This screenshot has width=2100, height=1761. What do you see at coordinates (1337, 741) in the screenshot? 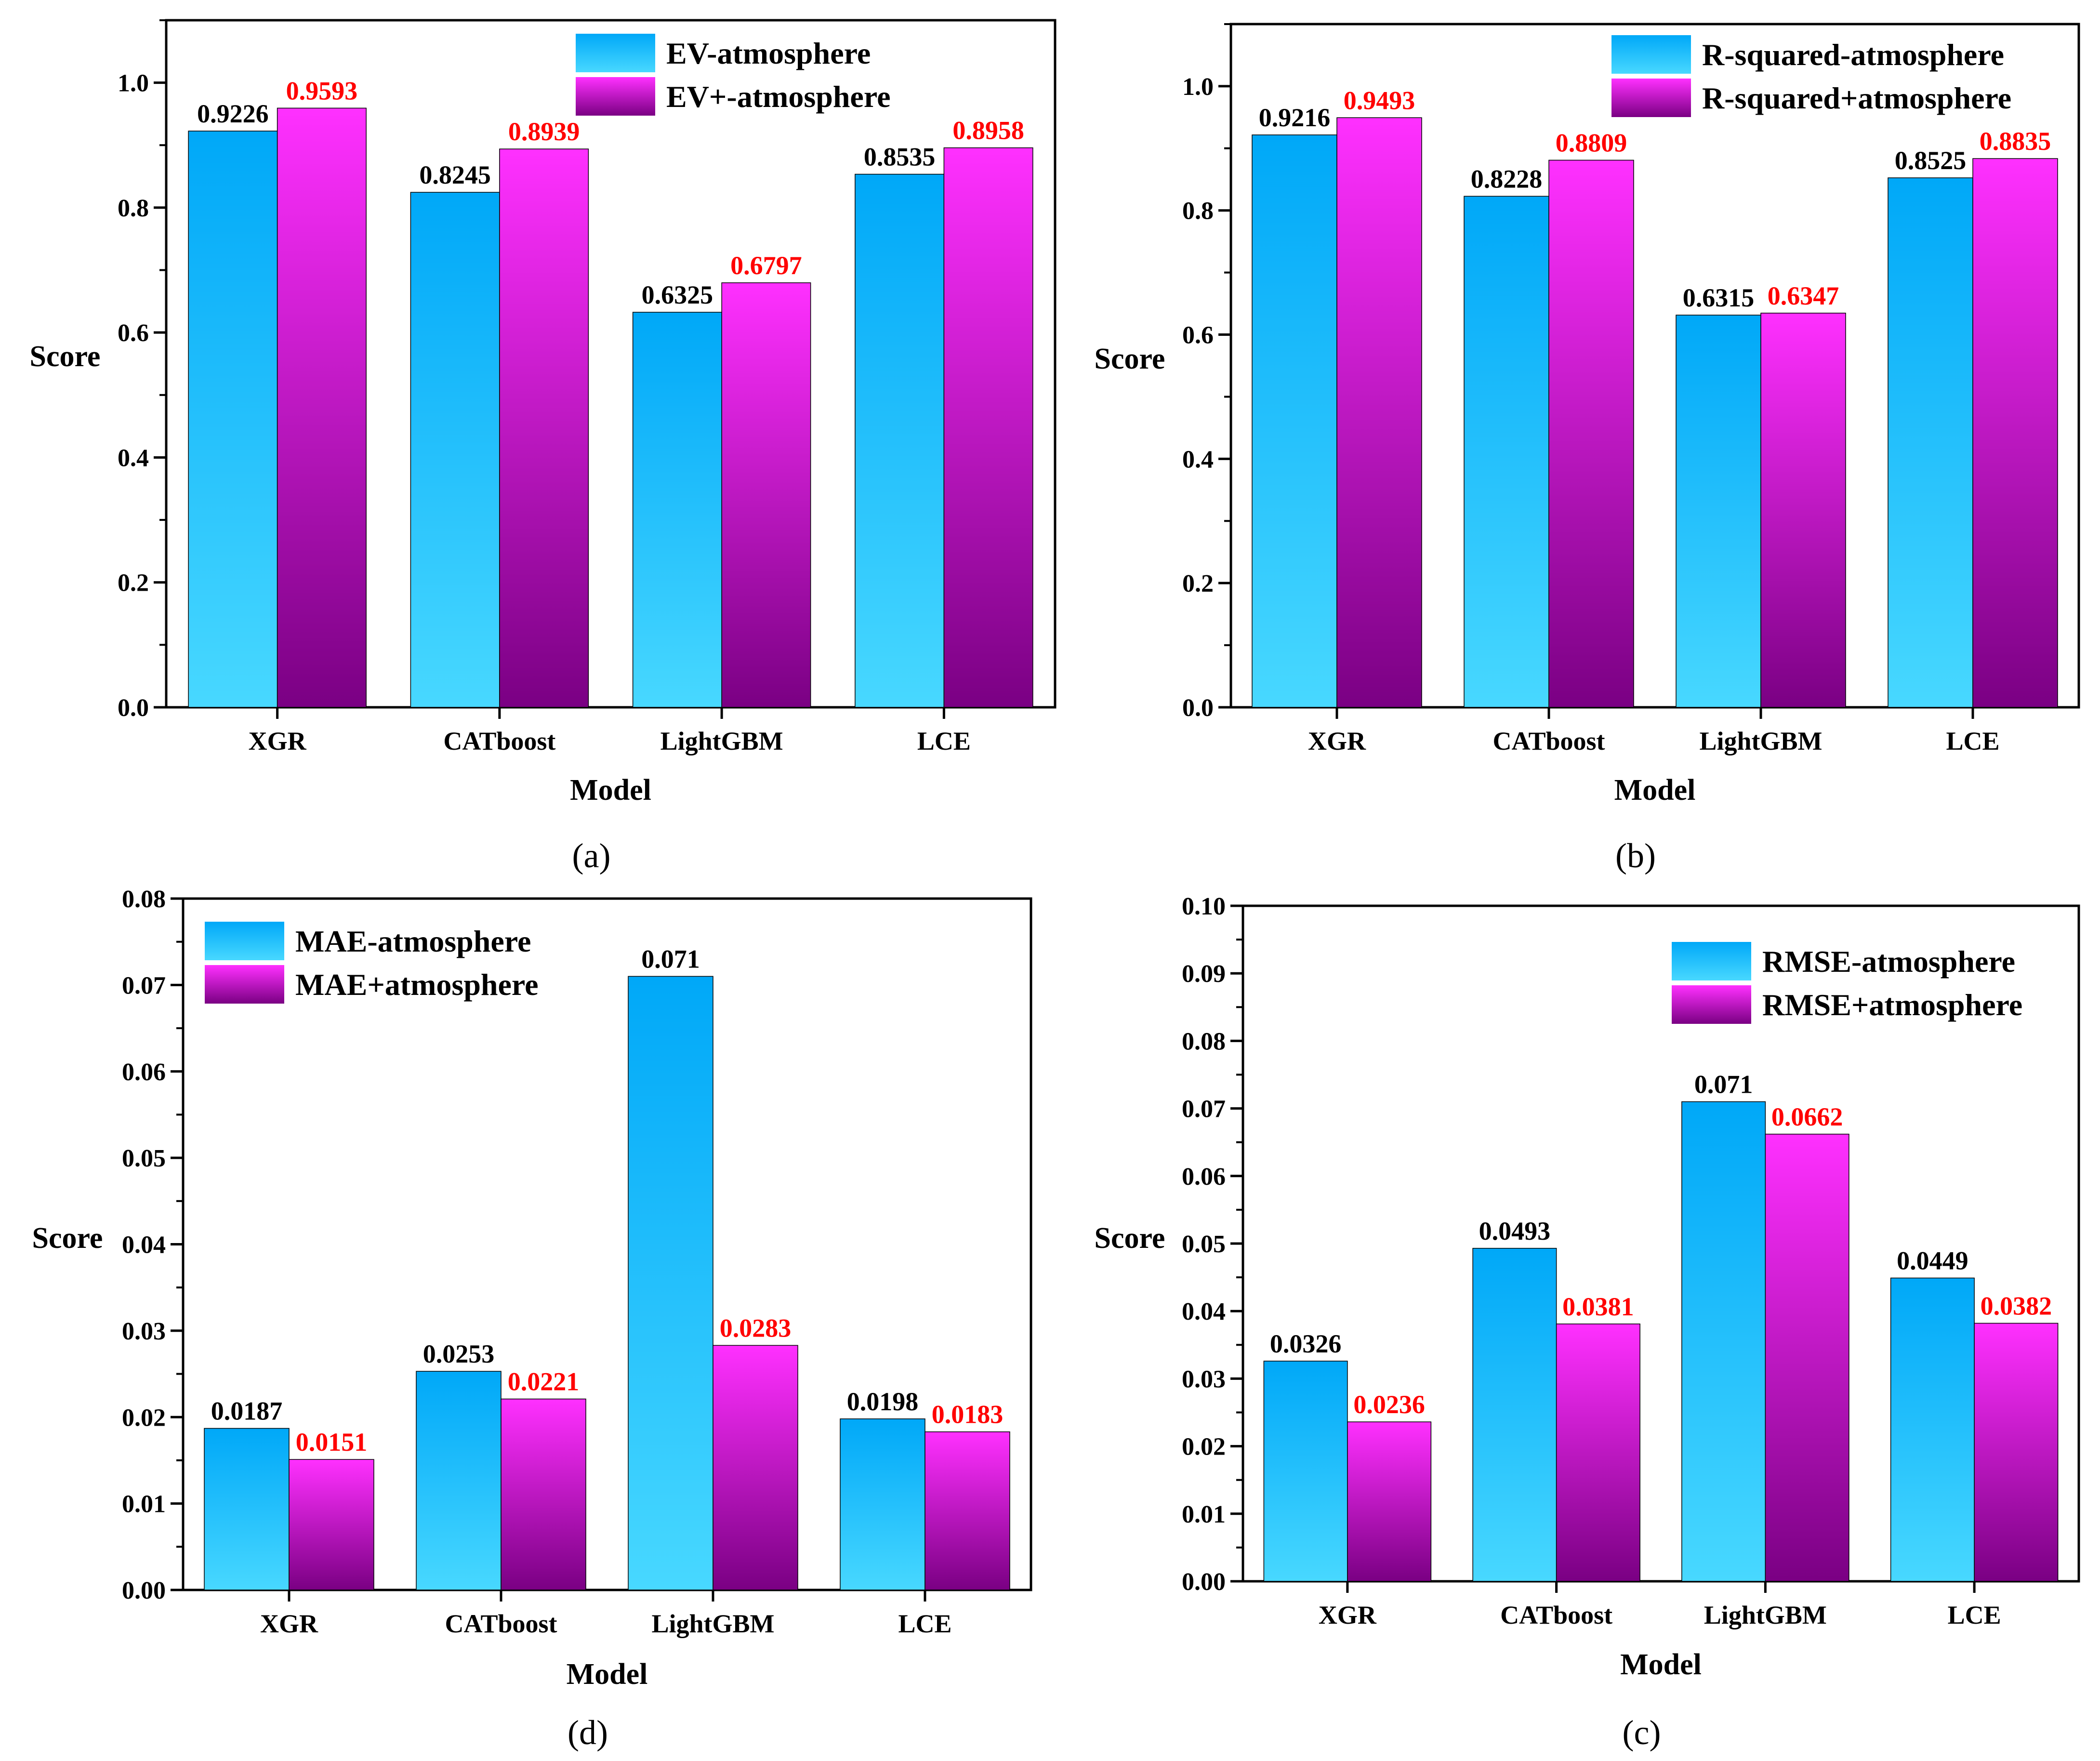
I see `x-tick-label: XGR` at bounding box center [1337, 741].